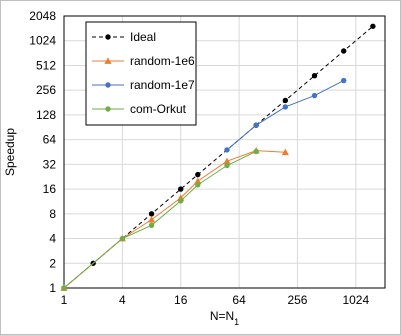 This screenshot has height=335, width=401. Describe the element at coordinates (42, 152) in the screenshot. I see `y-axis-ticks: 1 2 4 8 16 32 64 128 256 512 1024 2048` at that location.